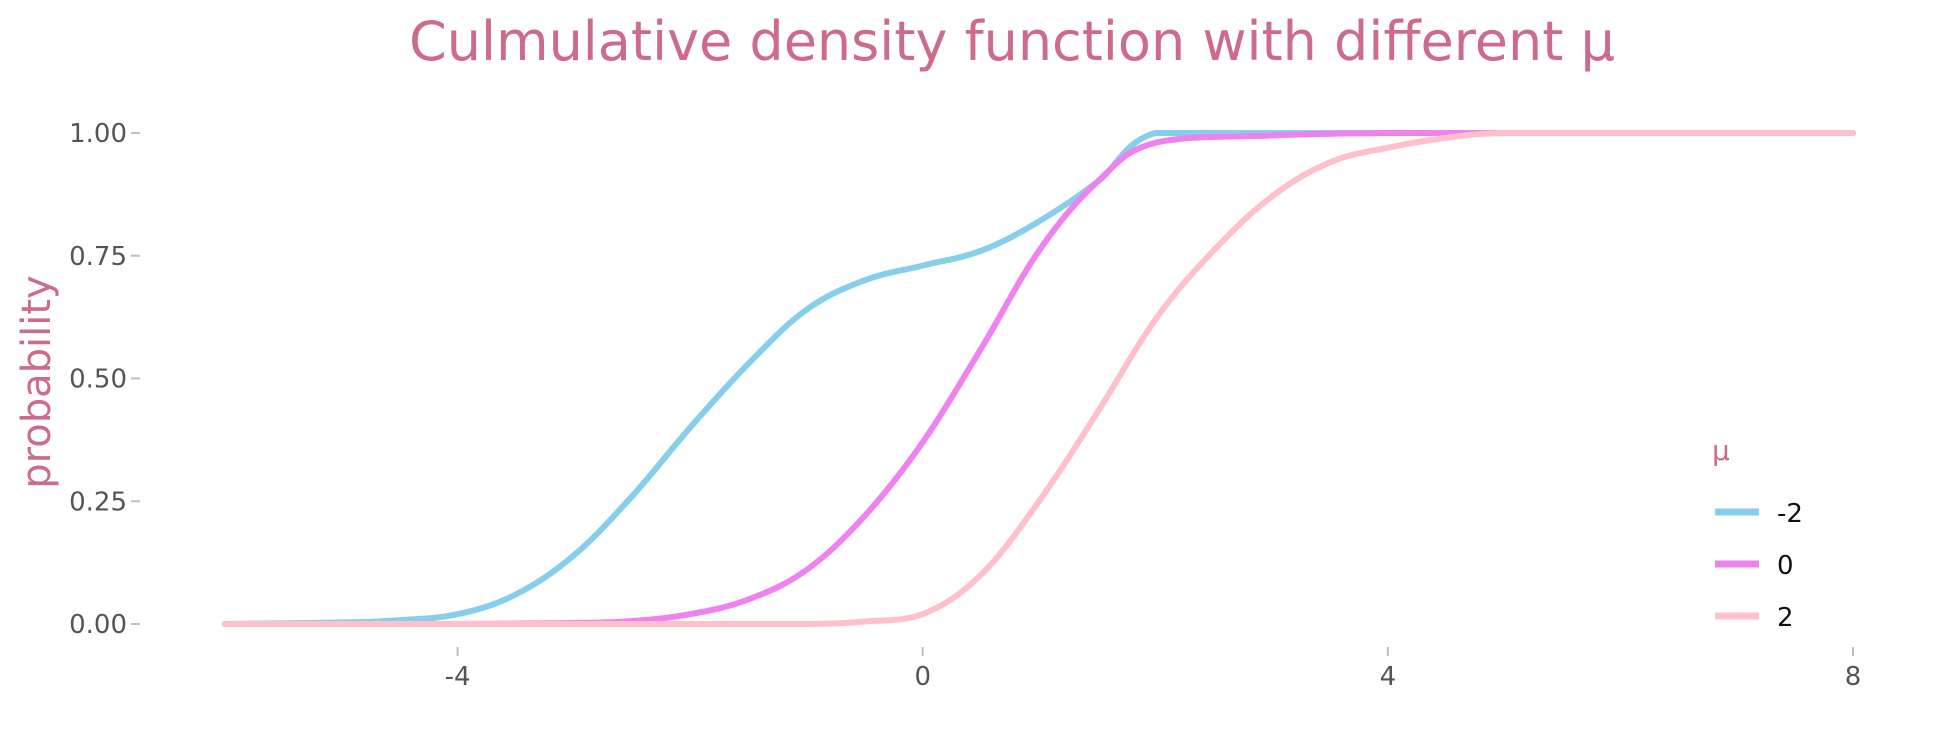 The image size is (1944, 756). Describe the element at coordinates (458, 677) in the screenshot. I see `x-tick-label: -4` at that location.